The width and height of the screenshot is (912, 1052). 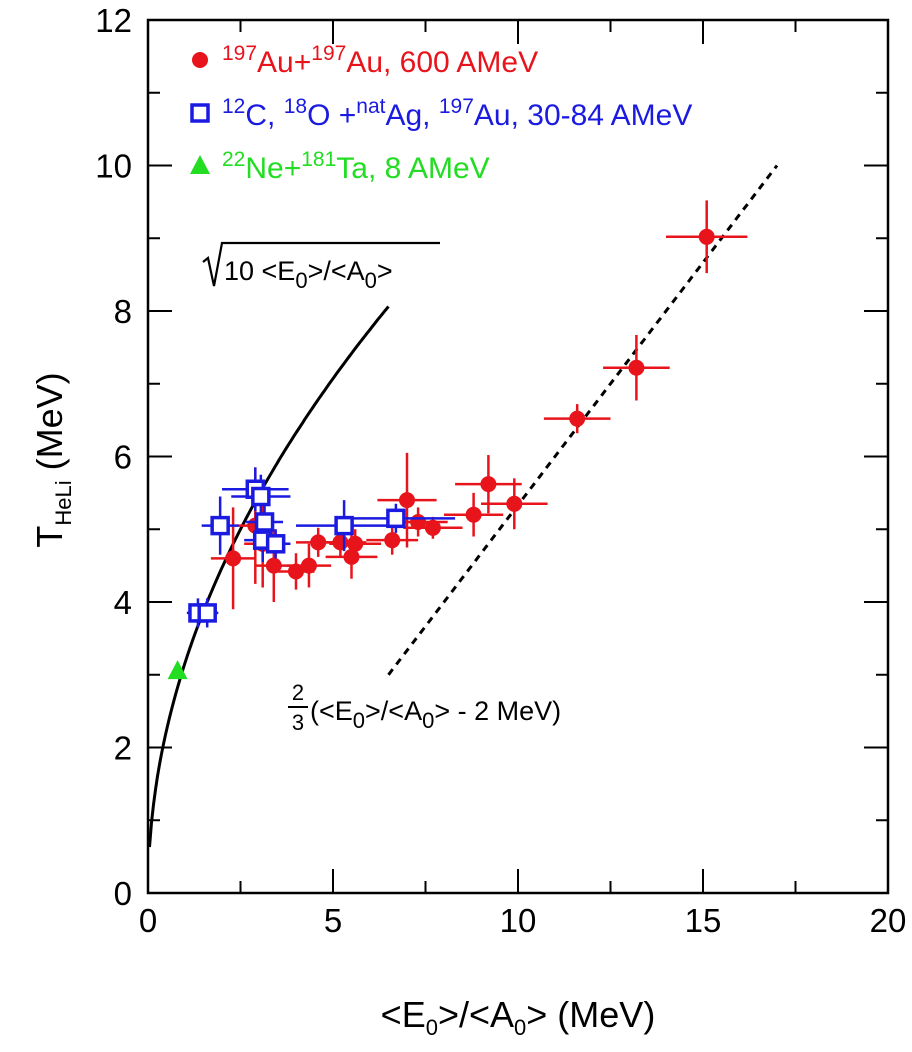 What do you see at coordinates (233, 106) in the screenshot?
I see `legend-text-part: 12` at bounding box center [233, 106].